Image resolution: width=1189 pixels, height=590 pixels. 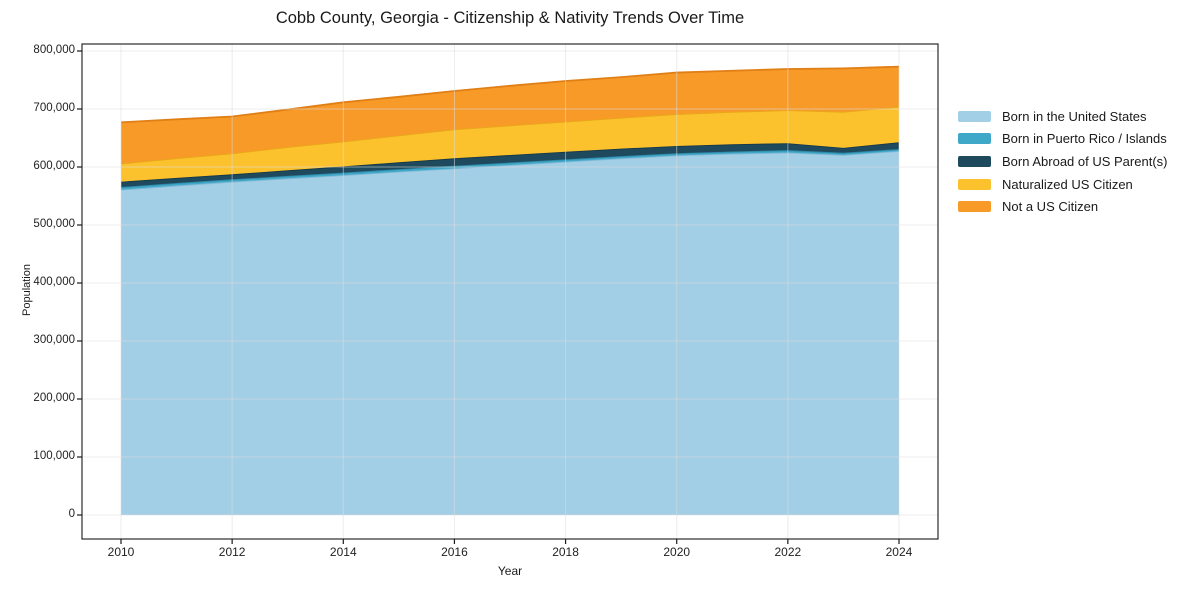 What do you see at coordinates (1050, 207) in the screenshot?
I see `legend-label: Not a US Citizen` at bounding box center [1050, 207].